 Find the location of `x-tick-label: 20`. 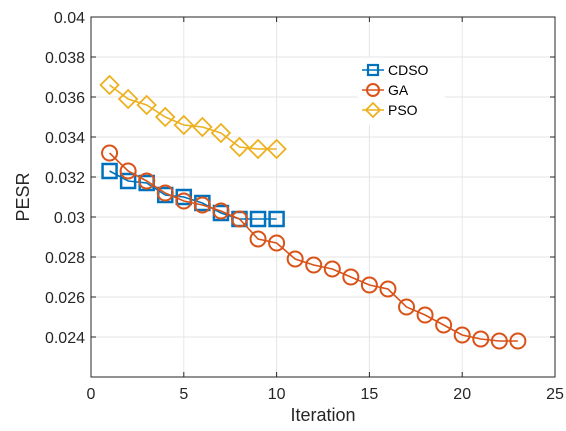

x-tick-label: 20 is located at coordinates (462, 394).